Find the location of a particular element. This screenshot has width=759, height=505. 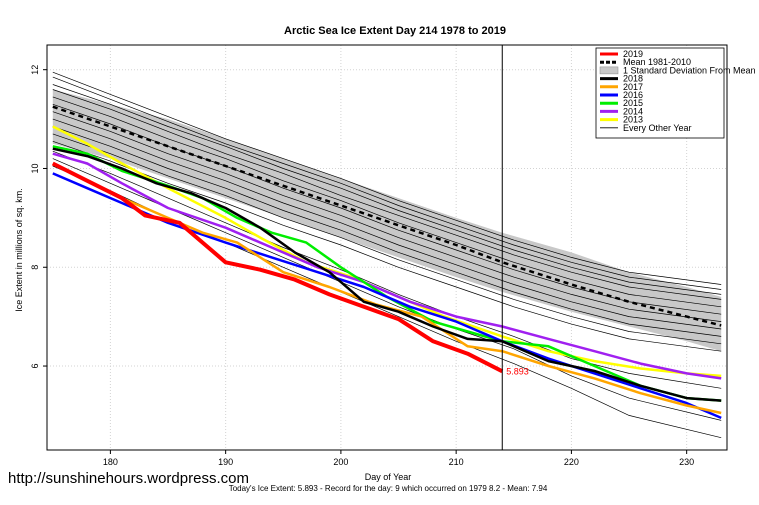

x-tick-label: 200 is located at coordinates (340, 462).